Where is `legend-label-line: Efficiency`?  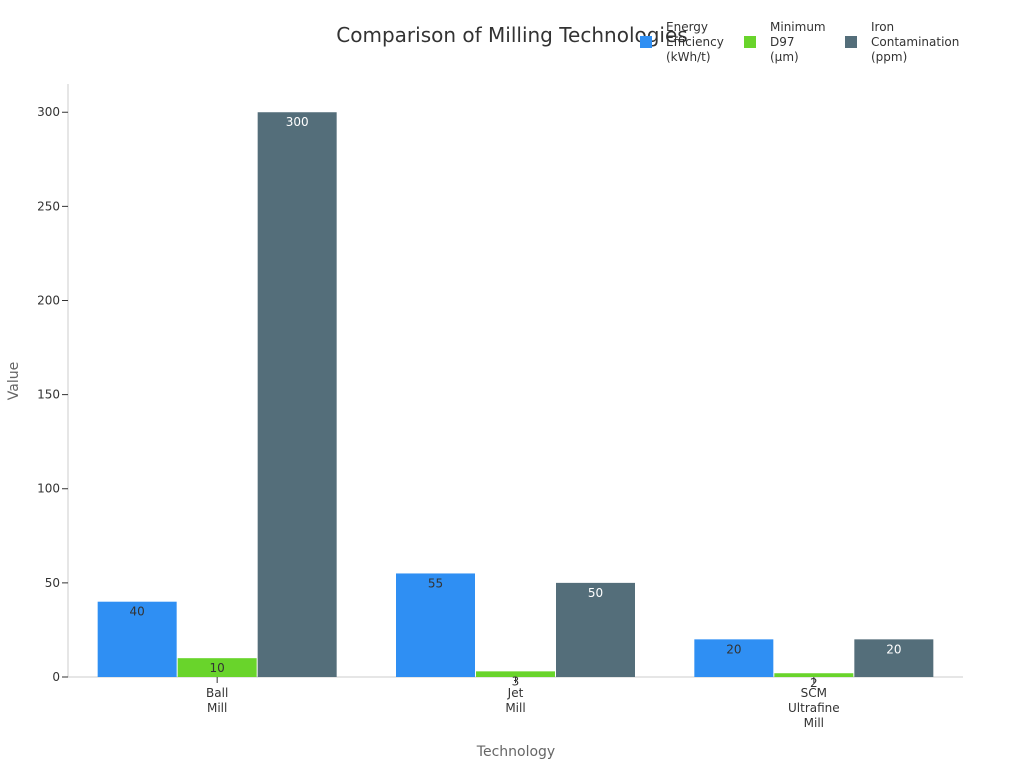 legend-label-line: Efficiency is located at coordinates (695, 42).